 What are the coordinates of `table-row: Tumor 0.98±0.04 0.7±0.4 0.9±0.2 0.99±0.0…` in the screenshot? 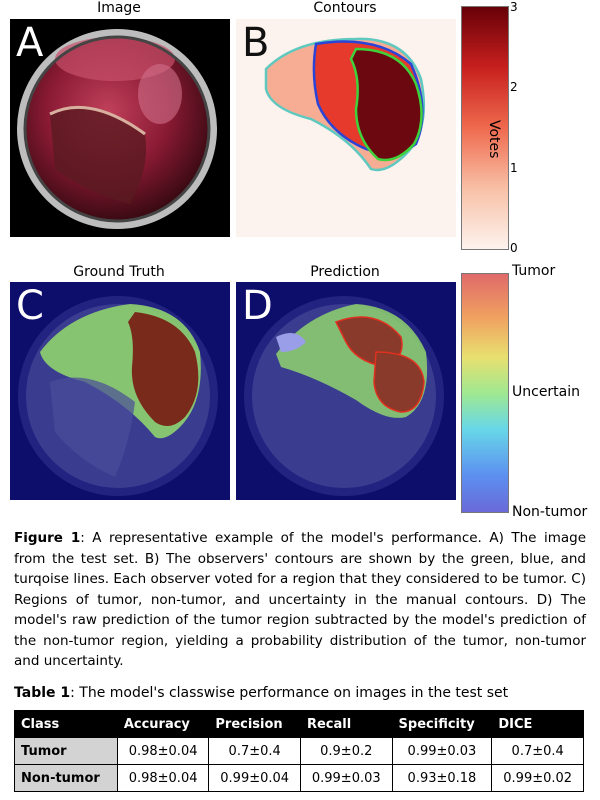 It's located at (299, 751).